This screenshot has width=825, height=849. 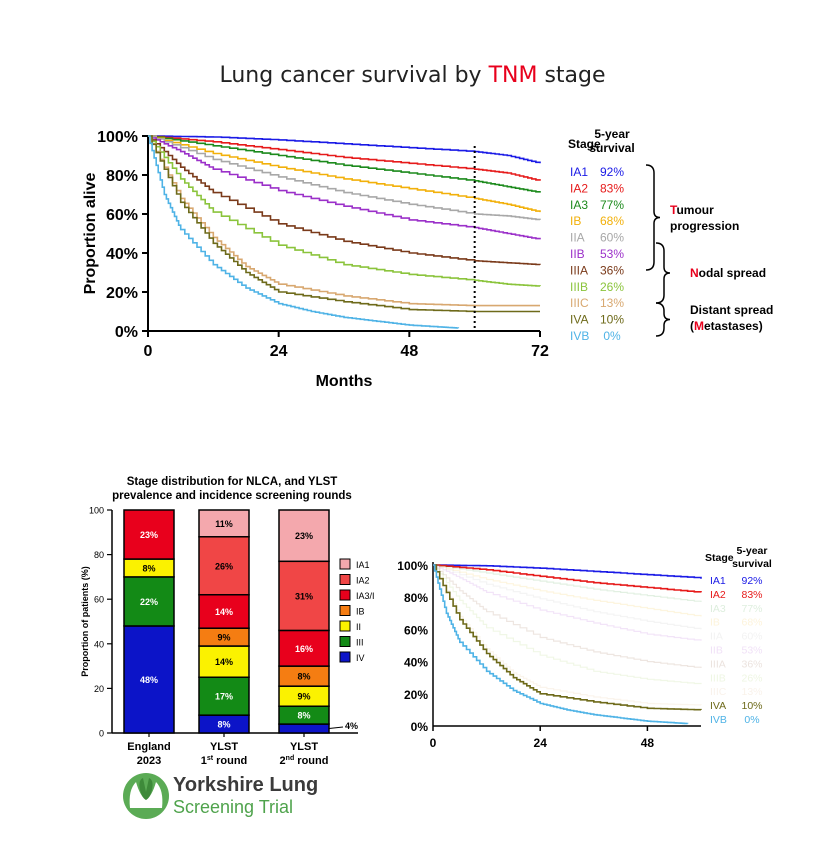 I want to click on small-y-tick-label: 40%, so click(x=416, y=663).